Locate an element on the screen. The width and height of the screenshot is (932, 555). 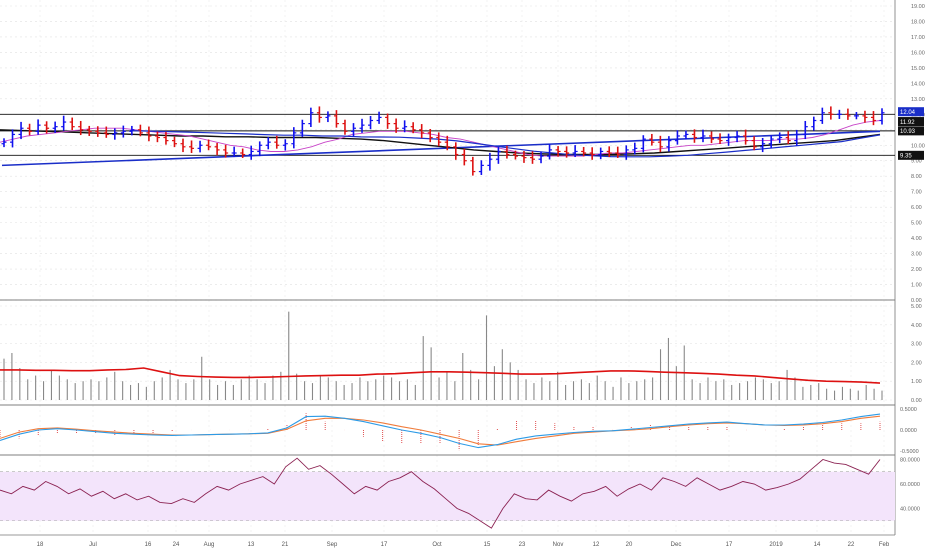
x-axis-tick: 2019 is located at coordinates (776, 545).